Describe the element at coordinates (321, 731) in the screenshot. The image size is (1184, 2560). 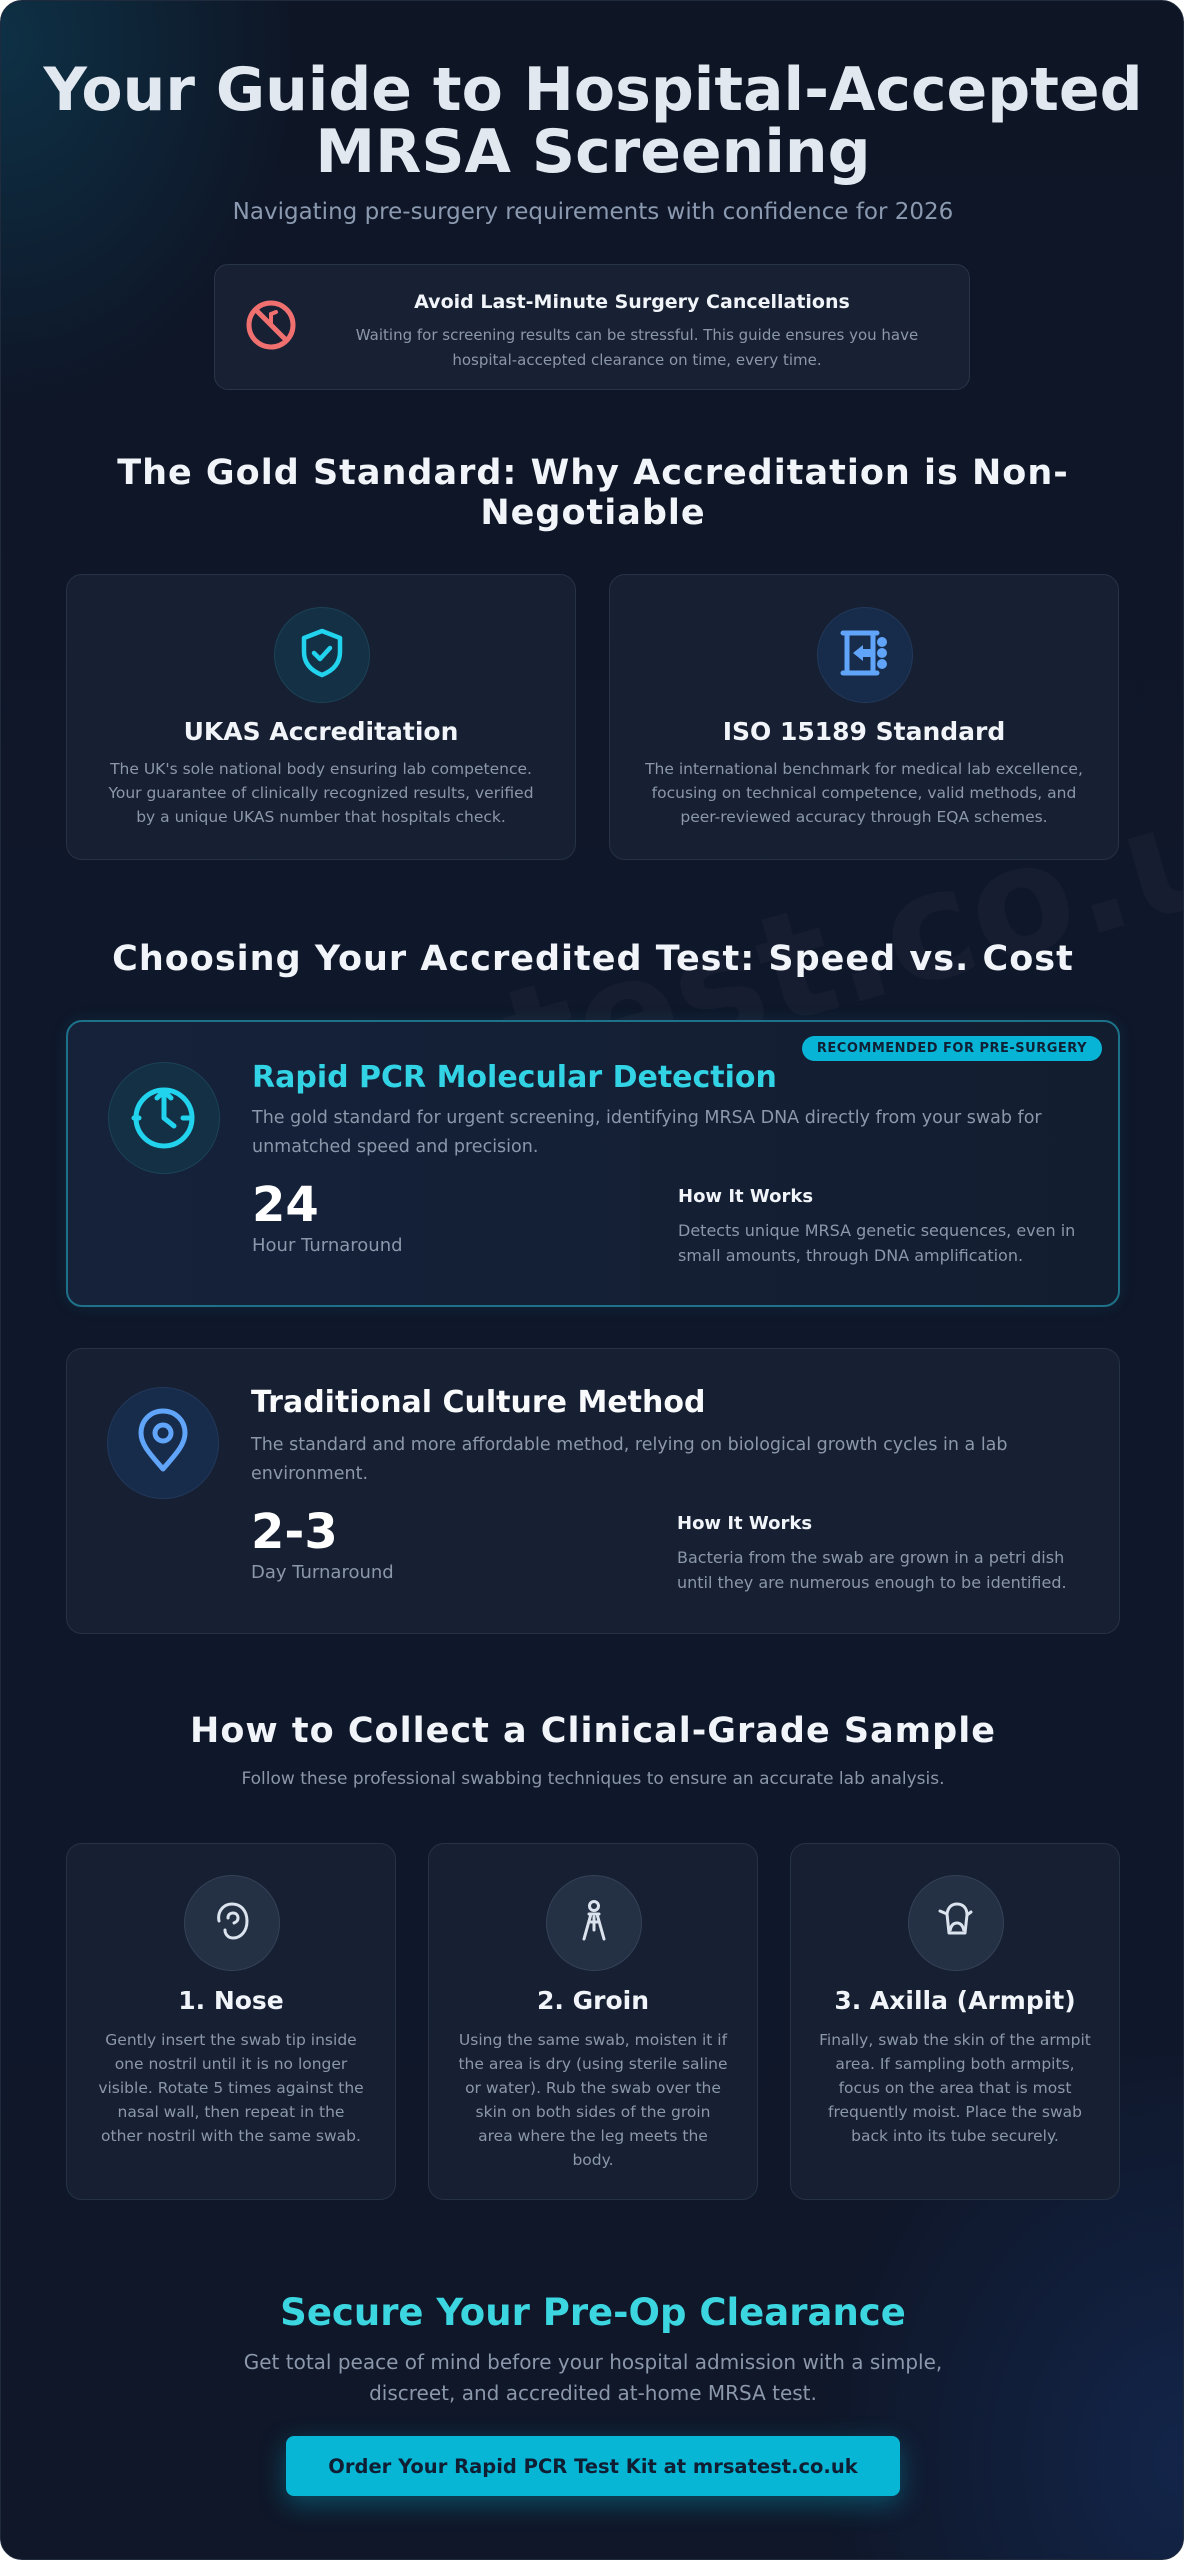
I see `ukas-title: UKAS Accreditation` at that location.